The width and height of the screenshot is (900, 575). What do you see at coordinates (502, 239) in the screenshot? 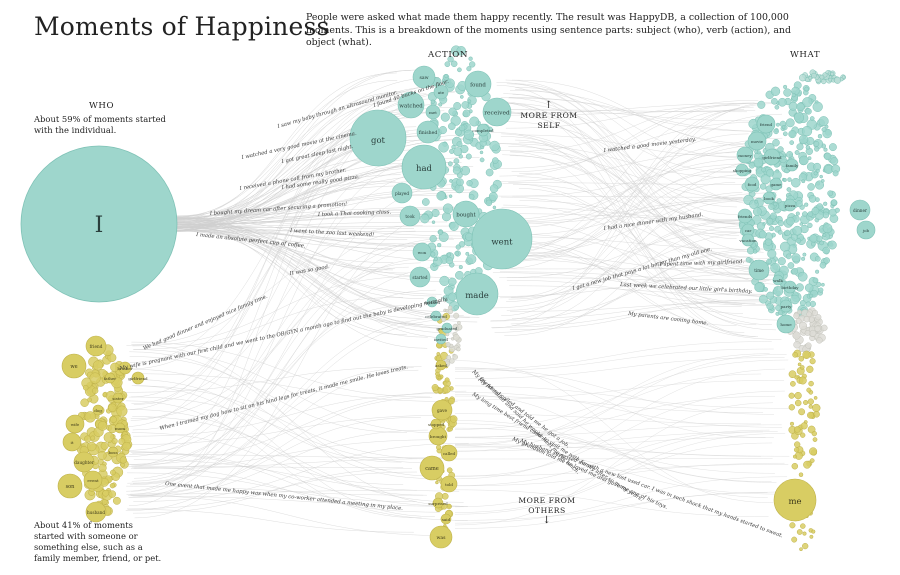
I see `action-node-went: went` at bounding box center [502, 239].